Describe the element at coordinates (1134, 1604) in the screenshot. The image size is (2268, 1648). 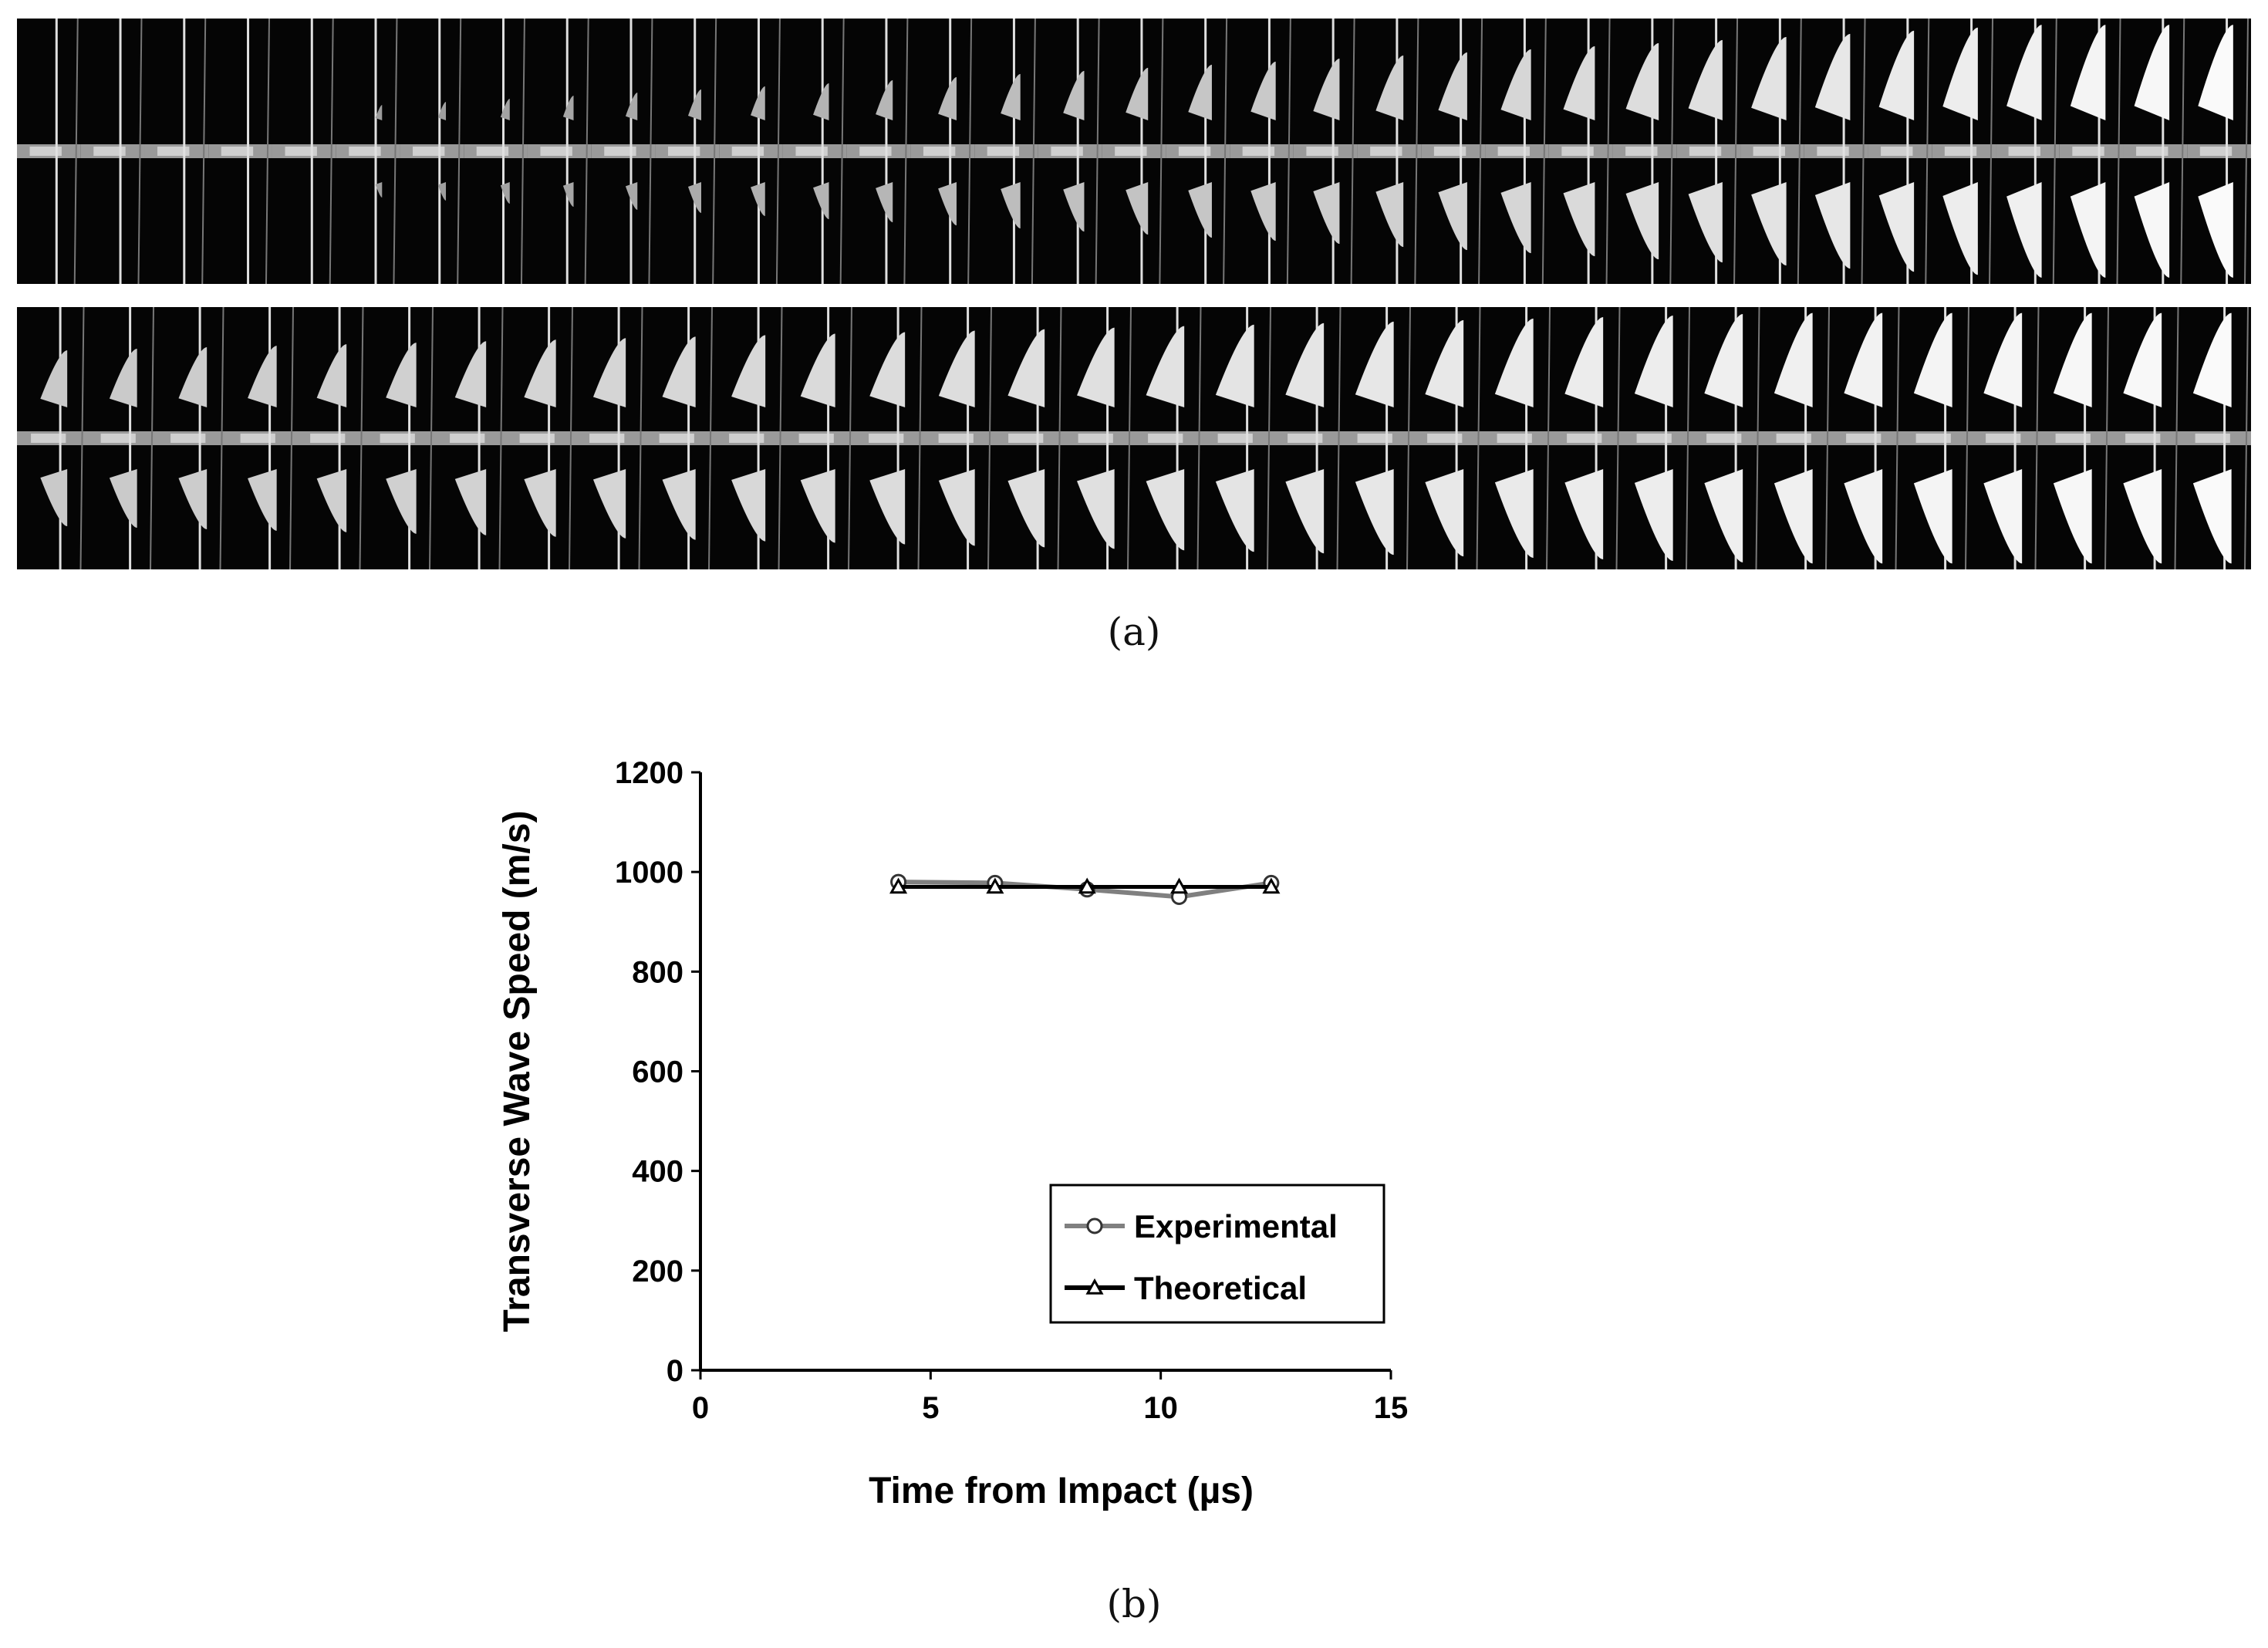
I see `panel-b-caption: (b)` at that location.